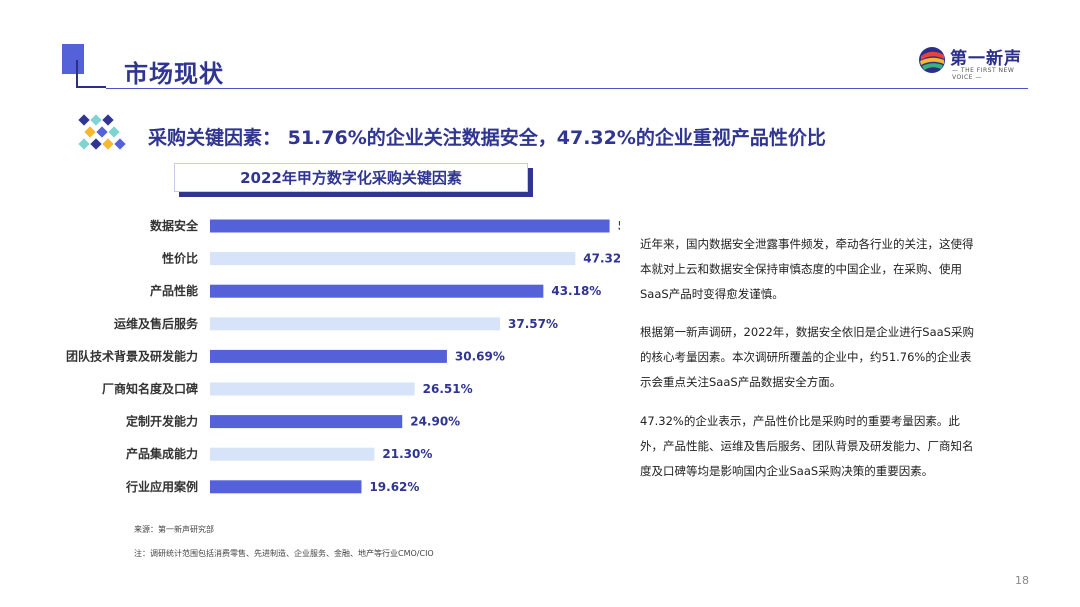  What do you see at coordinates (407, 454) in the screenshot?
I see `value-label: 21.30%` at bounding box center [407, 454].